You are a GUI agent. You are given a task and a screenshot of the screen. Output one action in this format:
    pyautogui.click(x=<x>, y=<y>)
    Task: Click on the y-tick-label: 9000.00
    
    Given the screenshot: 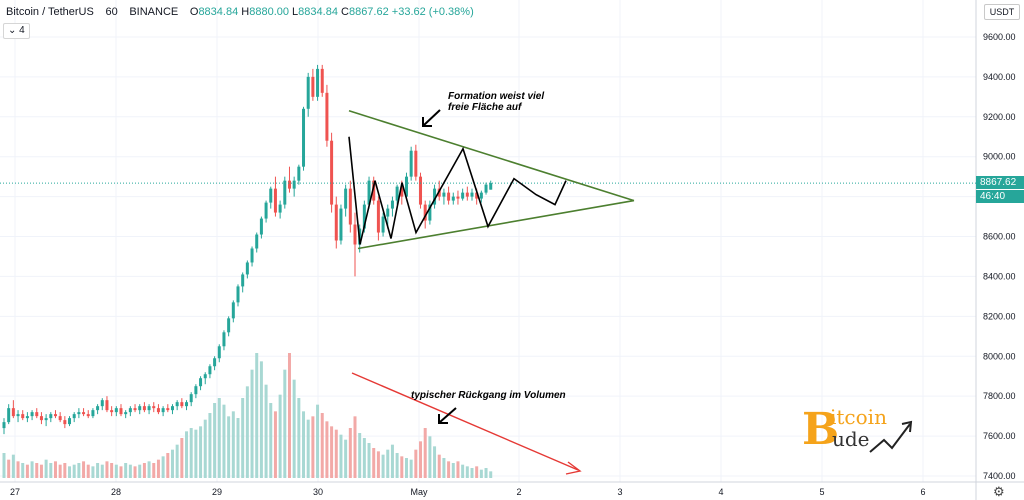 What is the action you would take?
    pyautogui.click(x=999, y=157)
    